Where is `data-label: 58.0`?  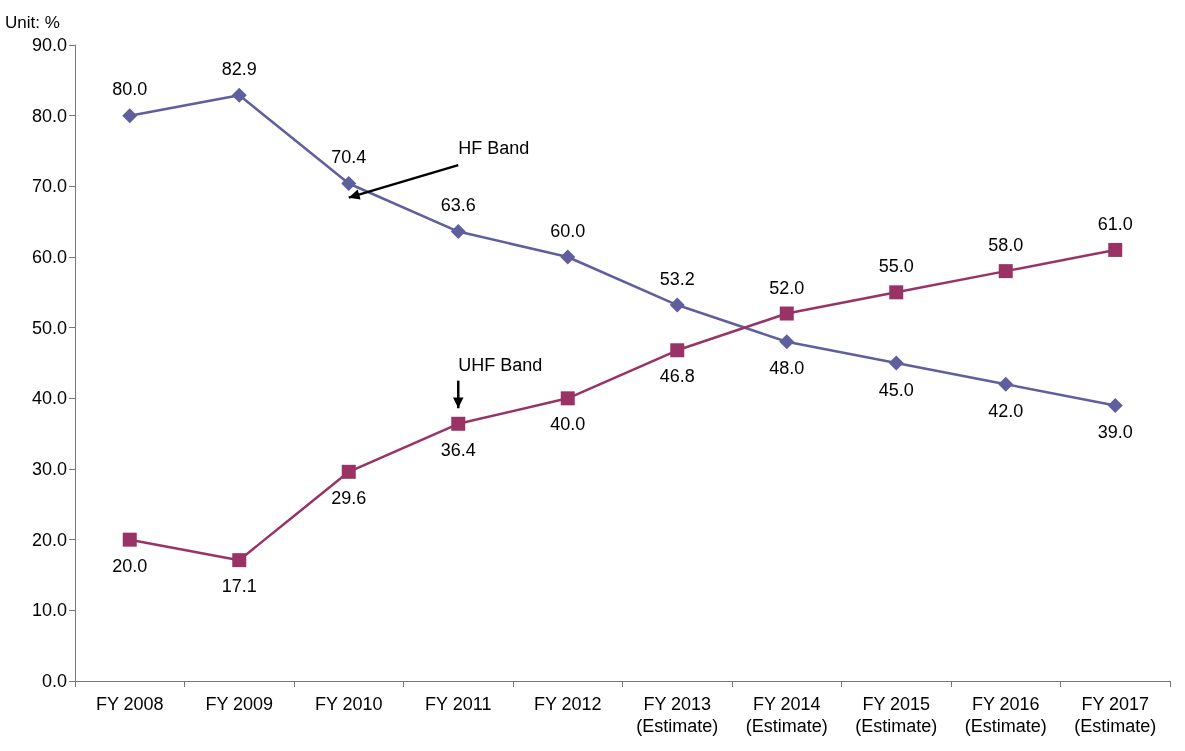 data-label: 58.0 is located at coordinates (1006, 245).